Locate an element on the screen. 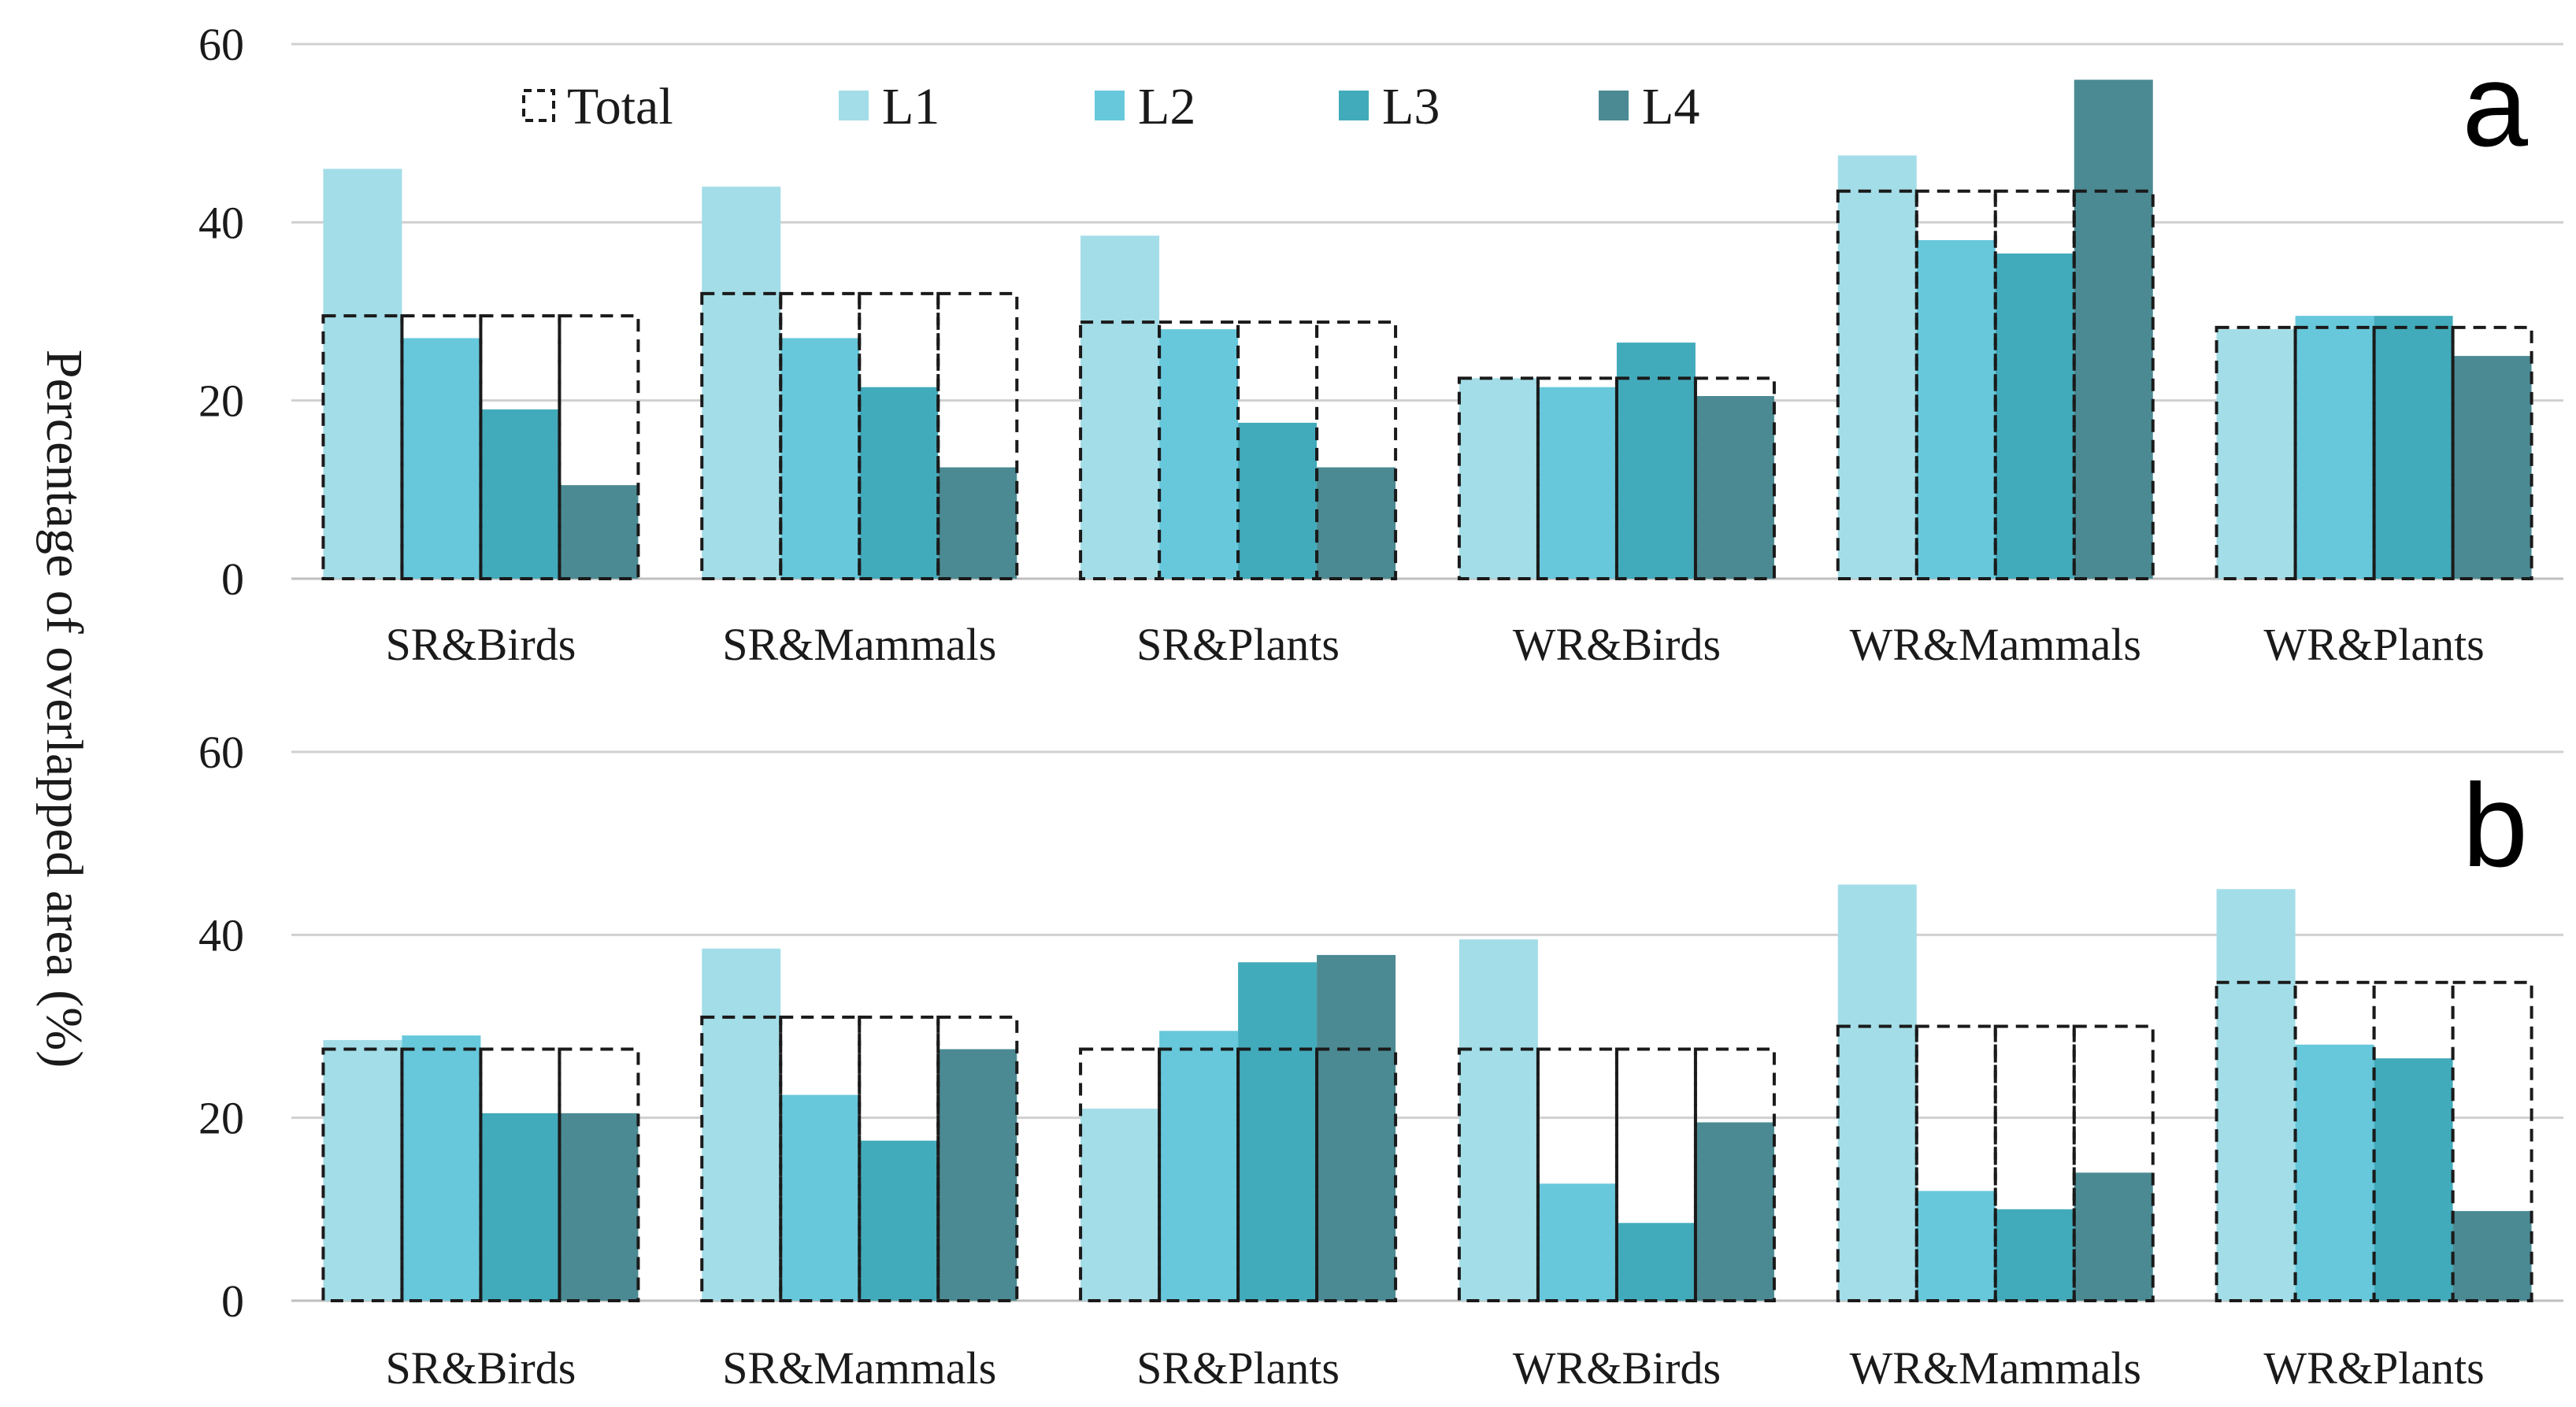 The width and height of the screenshot is (2576, 1407). y-tick-label: 20 is located at coordinates (221, 401).